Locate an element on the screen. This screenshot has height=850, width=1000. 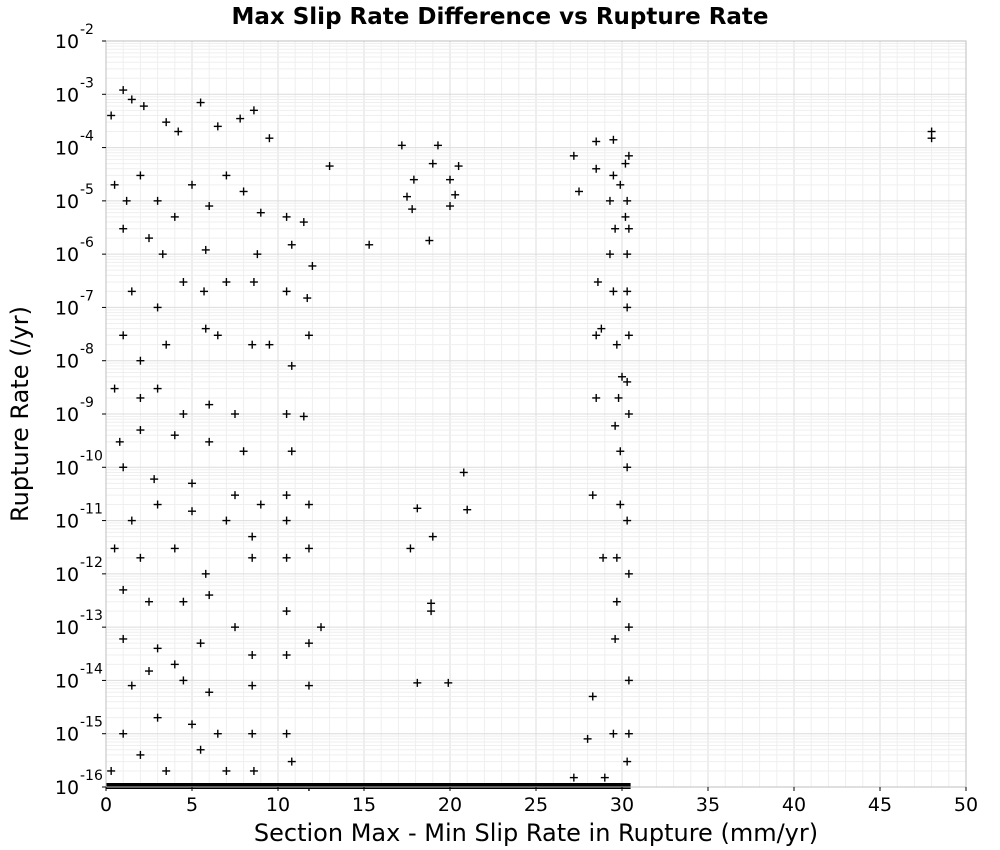
y-tick-exponent: -3 is located at coordinates (87, 83).